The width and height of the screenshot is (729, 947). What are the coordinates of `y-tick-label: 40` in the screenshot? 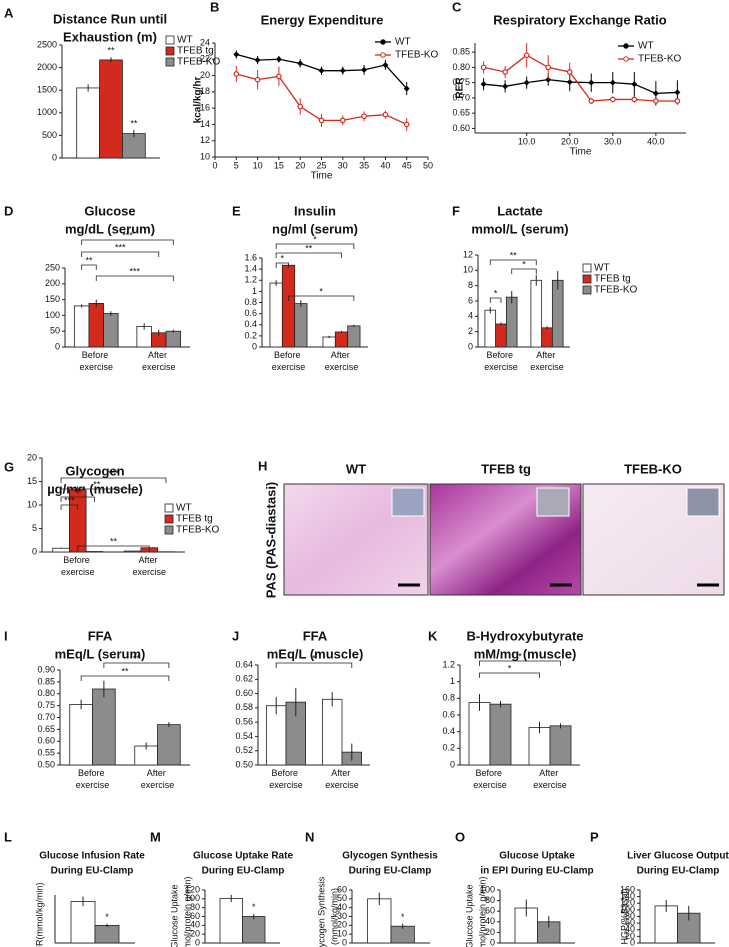 It's located at (490, 921).